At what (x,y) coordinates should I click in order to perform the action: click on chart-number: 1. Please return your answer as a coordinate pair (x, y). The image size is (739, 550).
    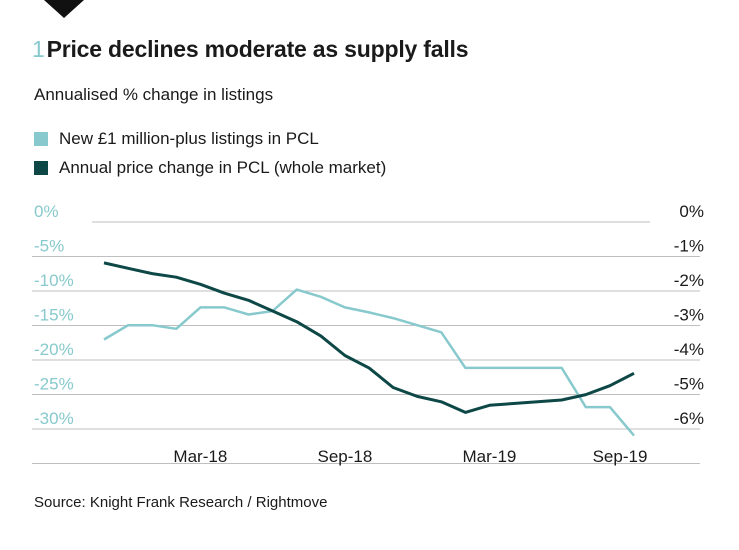
    Looking at the image, I should click on (38, 49).